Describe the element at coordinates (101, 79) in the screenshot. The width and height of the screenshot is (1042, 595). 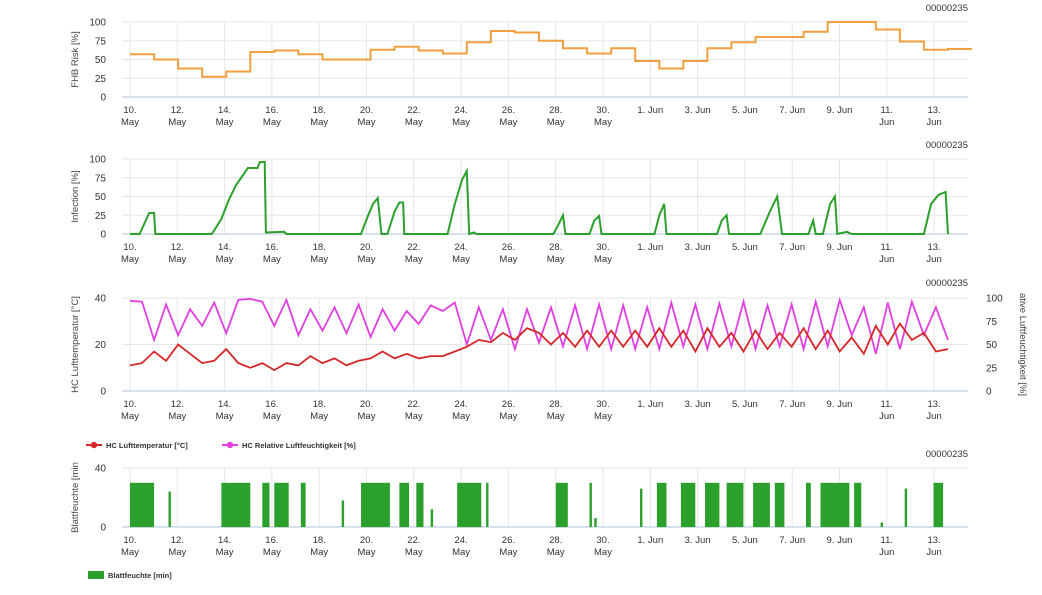
I see `y-tick-label: 25` at that location.